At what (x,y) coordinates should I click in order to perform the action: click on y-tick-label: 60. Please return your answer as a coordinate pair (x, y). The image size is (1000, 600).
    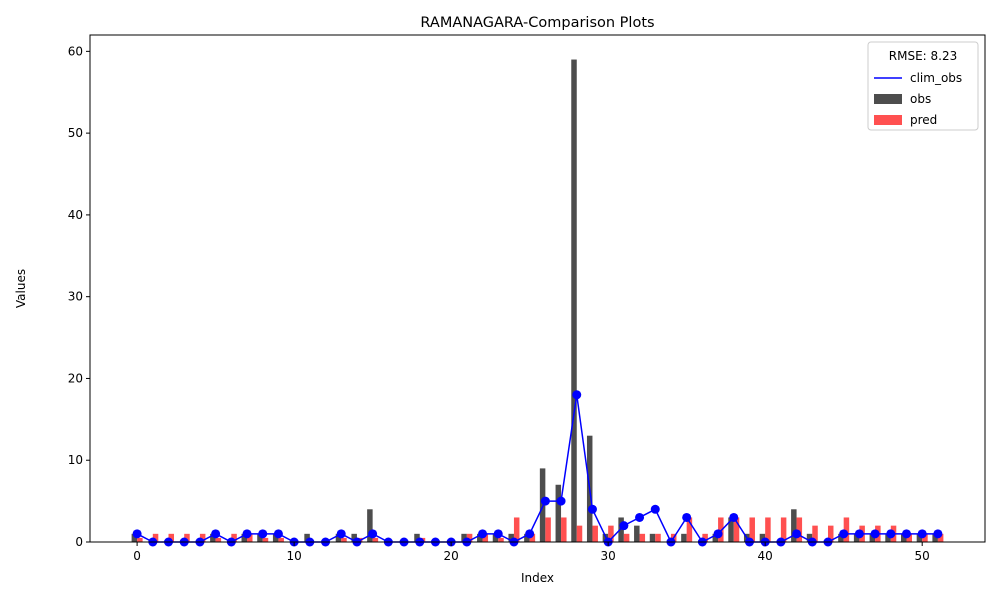
    Looking at the image, I should click on (75, 51).